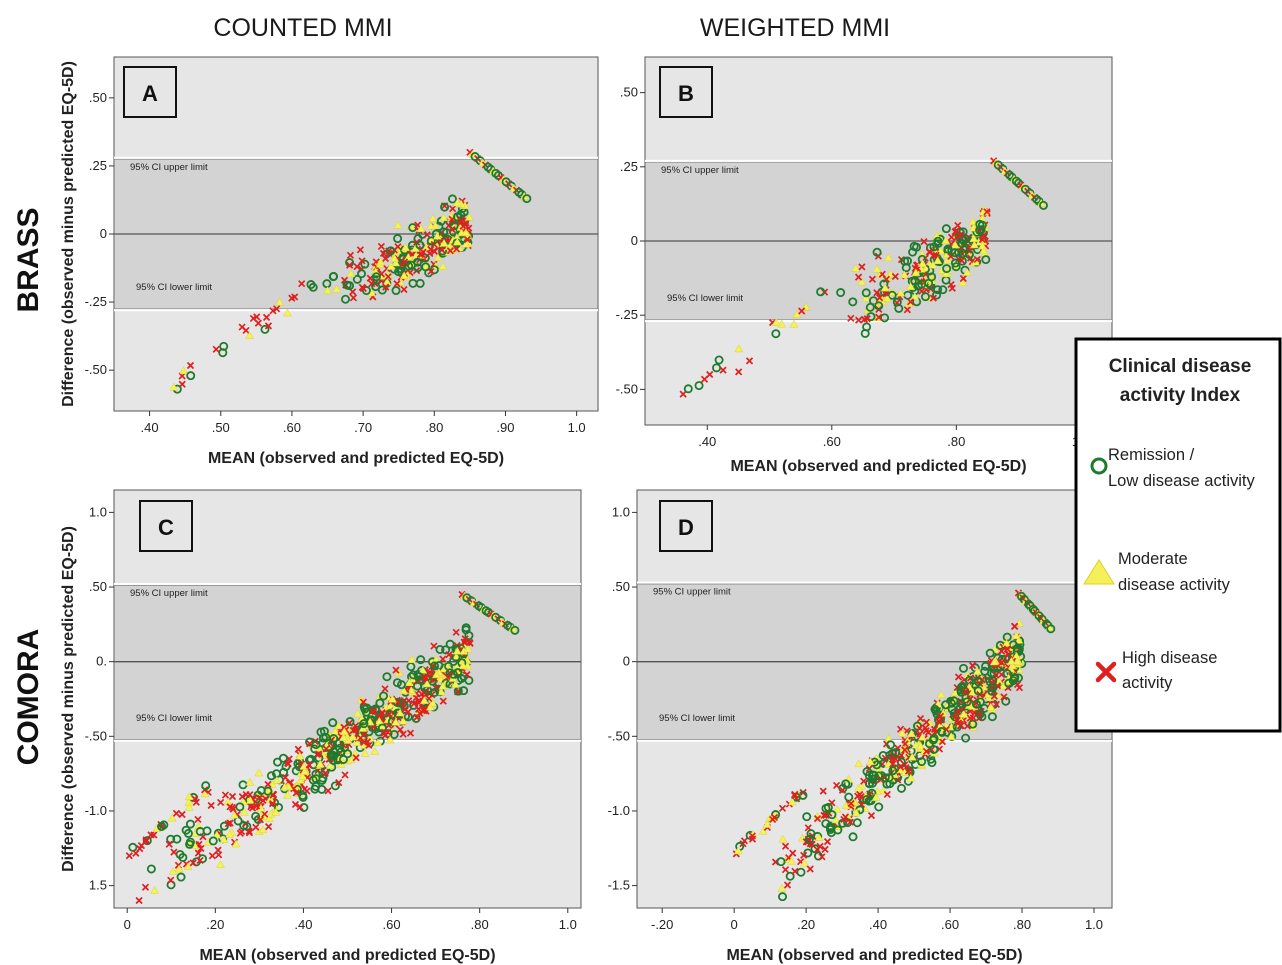 The height and width of the screenshot is (965, 1282). I want to click on panel-c-x-axis-label: MEAN (observed and predicted EQ-5D), so click(347, 955).